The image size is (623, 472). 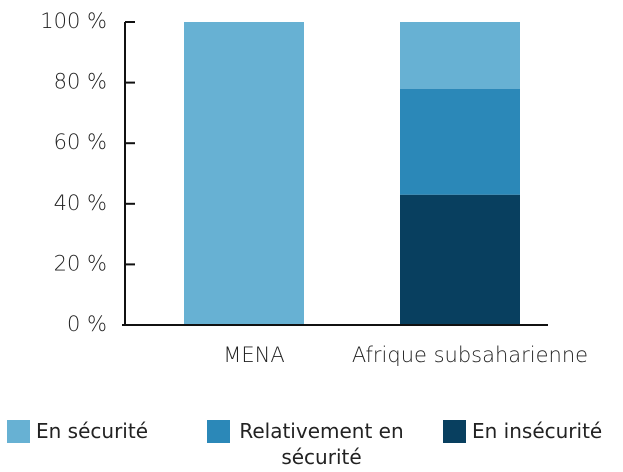 I want to click on y-tick-label: 0 %, so click(x=87, y=324).